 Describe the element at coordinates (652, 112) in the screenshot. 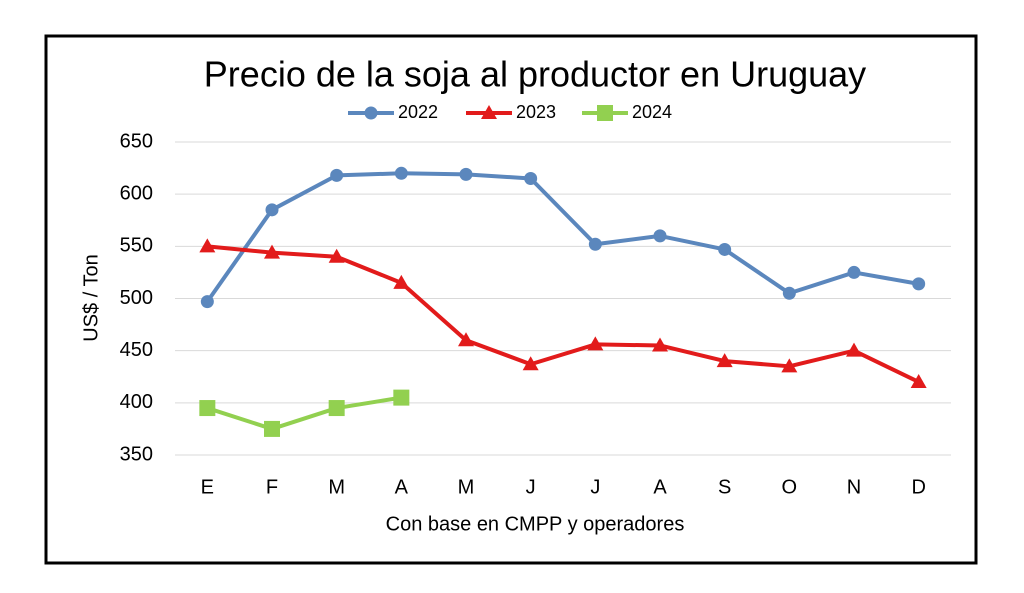

I see `legend-label: 2024` at that location.